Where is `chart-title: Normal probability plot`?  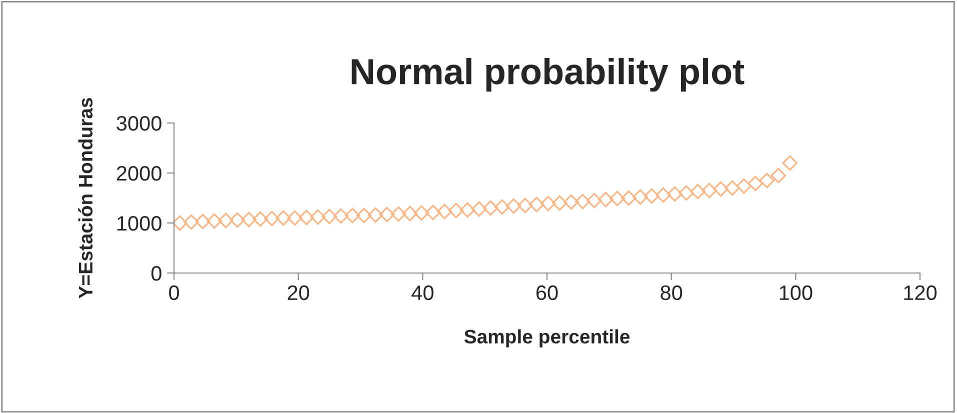
chart-title: Normal probability plot is located at coordinates (548, 75).